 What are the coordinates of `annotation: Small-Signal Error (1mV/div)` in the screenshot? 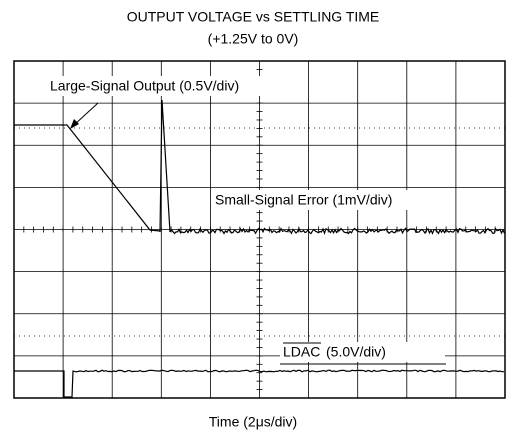 It's located at (303, 200).